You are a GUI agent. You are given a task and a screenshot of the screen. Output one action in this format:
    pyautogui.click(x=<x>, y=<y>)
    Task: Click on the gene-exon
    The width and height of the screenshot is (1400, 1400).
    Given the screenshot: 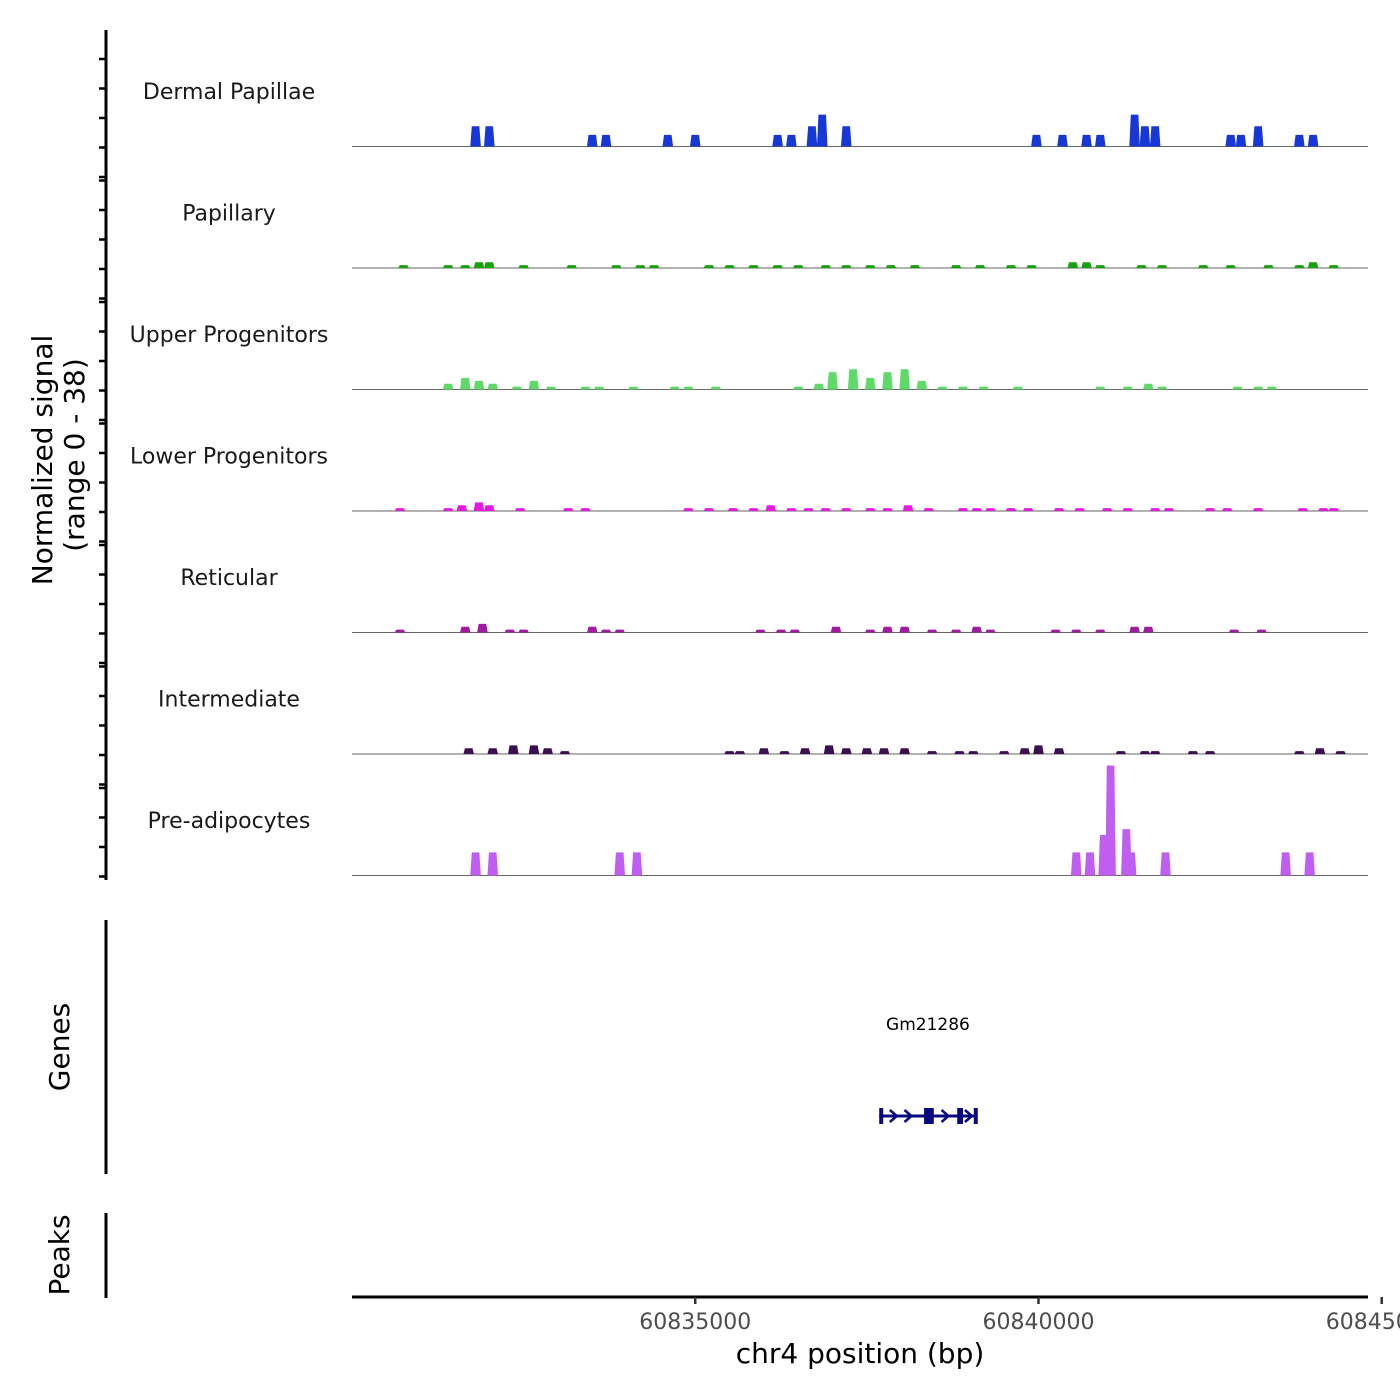 What is the action you would take?
    pyautogui.click(x=960, y=1116)
    